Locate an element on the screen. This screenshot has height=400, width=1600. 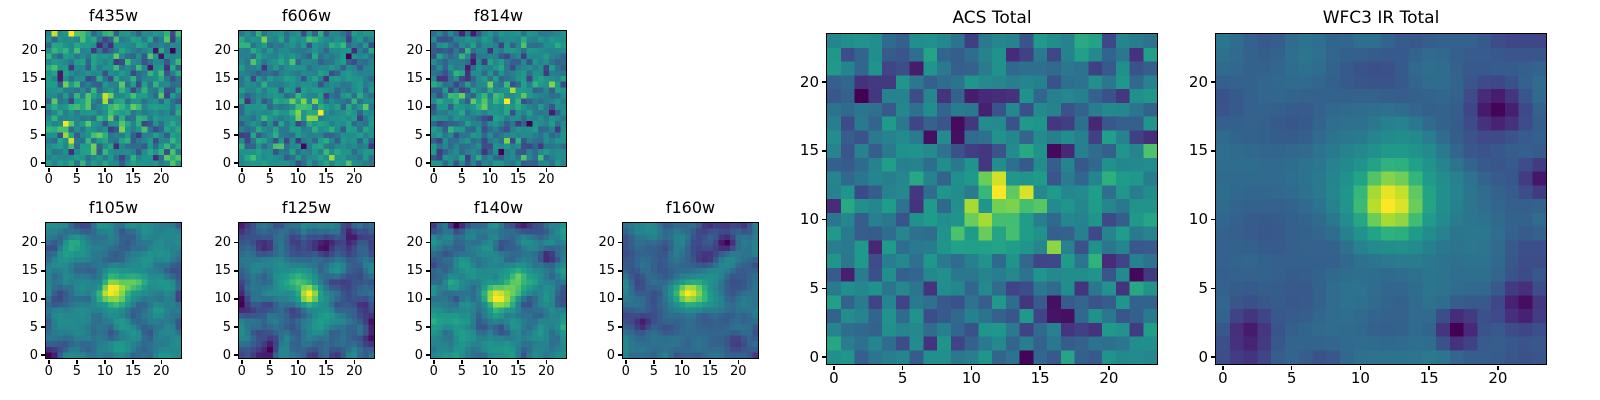
panel-title-f160w: f160w is located at coordinates (690, 208).